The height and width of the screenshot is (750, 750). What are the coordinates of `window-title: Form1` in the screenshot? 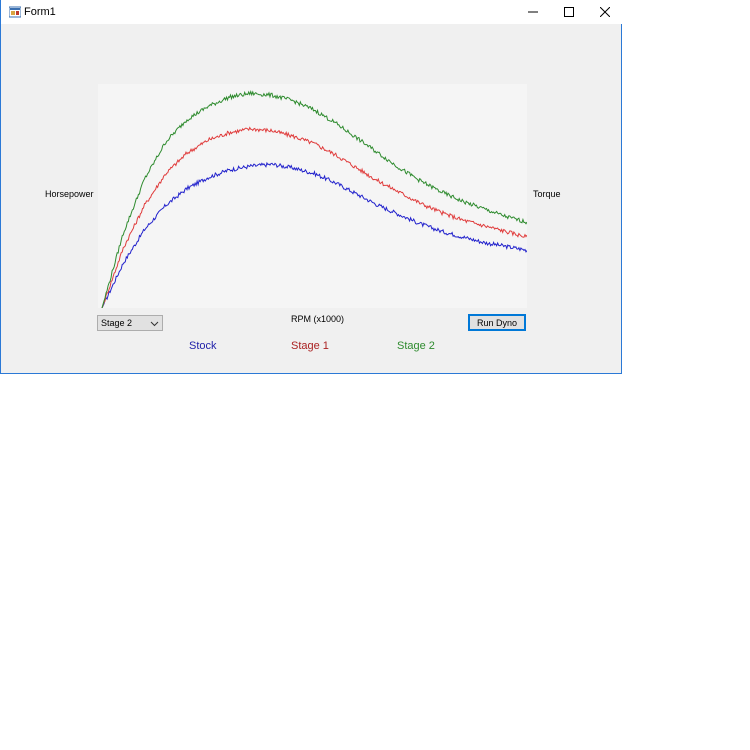 It's located at (40, 12).